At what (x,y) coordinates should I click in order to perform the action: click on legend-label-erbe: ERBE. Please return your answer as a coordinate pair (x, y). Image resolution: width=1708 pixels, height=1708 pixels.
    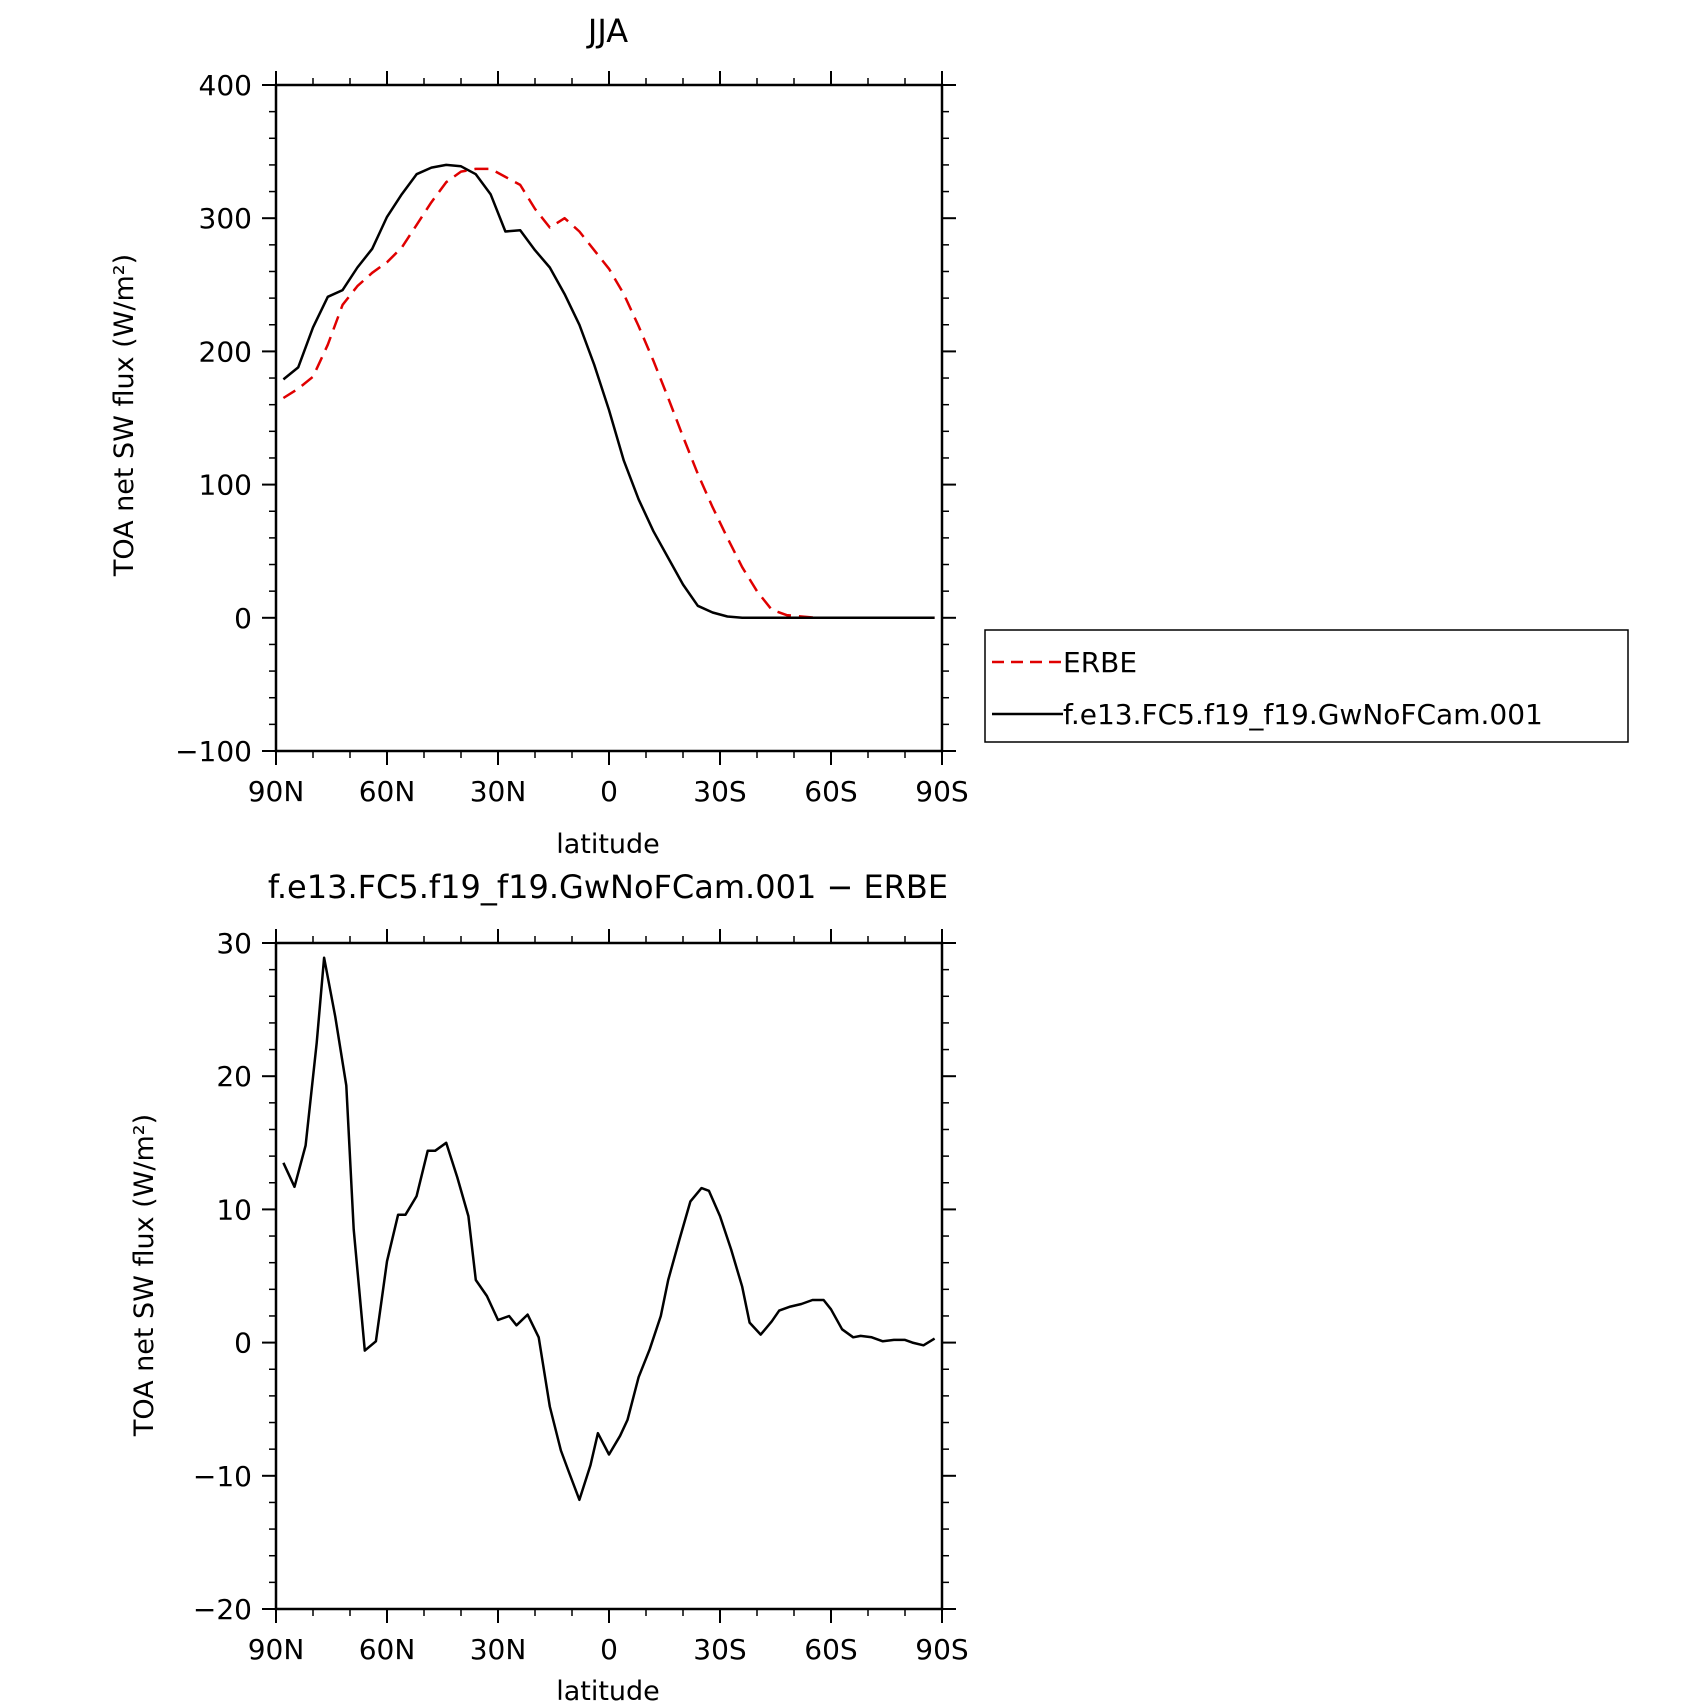
    Looking at the image, I should click on (1100, 662).